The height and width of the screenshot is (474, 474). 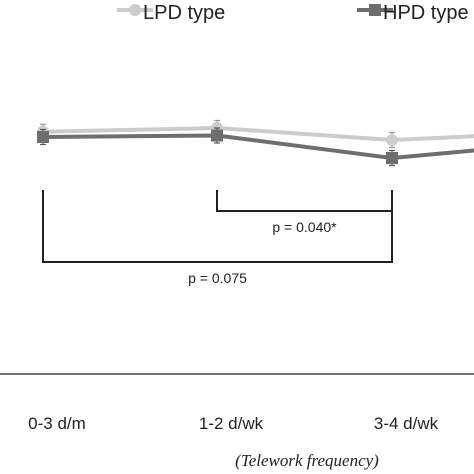 What do you see at coordinates (217, 278) in the screenshot?
I see `bracket-label-2: p = 0.075` at bounding box center [217, 278].